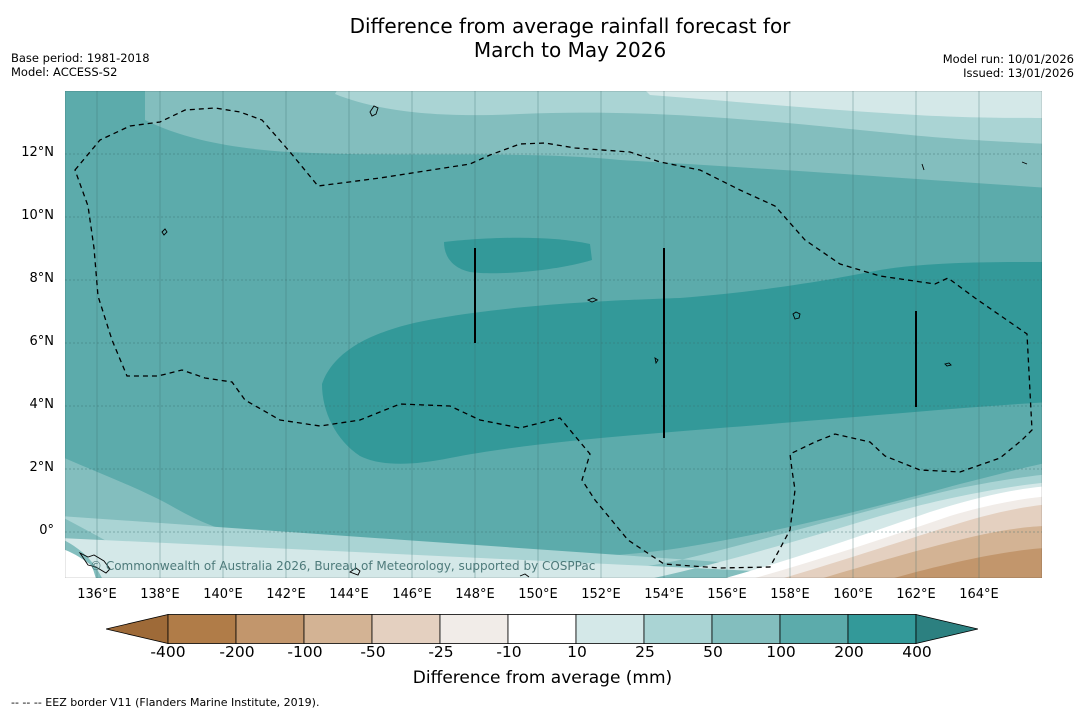 Image resolution: width=1085 pixels, height=713 pixels. What do you see at coordinates (42, 278) in the screenshot?
I see `lat-label: 8°N` at bounding box center [42, 278].